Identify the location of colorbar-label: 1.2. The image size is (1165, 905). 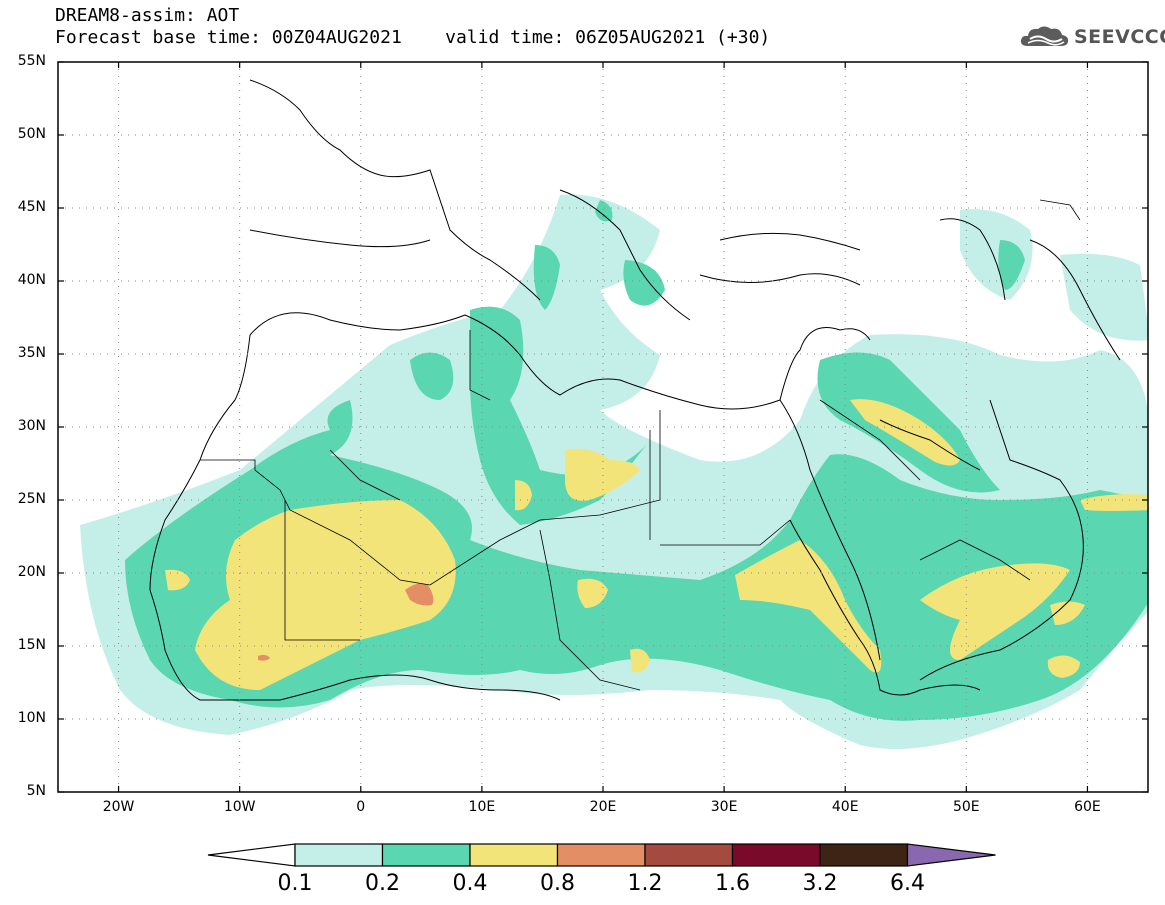
(645, 883).